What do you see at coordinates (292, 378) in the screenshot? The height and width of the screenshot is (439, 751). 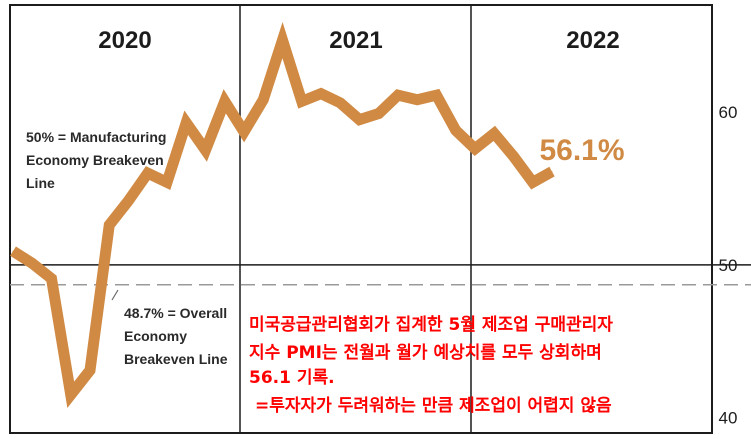 I see `korean-caption-line: 56.1 기록.` at bounding box center [292, 378].